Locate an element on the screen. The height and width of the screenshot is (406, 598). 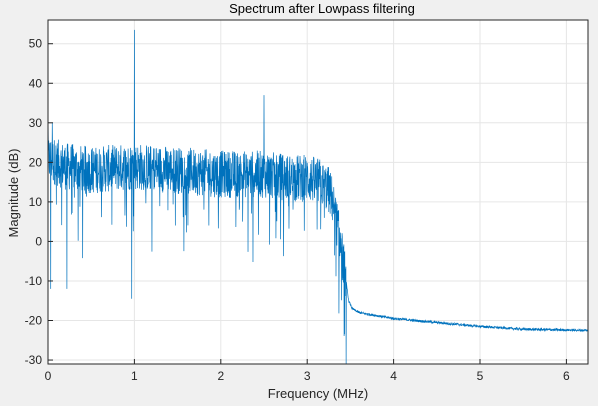
x-tick-label: 2 is located at coordinates (220, 376).